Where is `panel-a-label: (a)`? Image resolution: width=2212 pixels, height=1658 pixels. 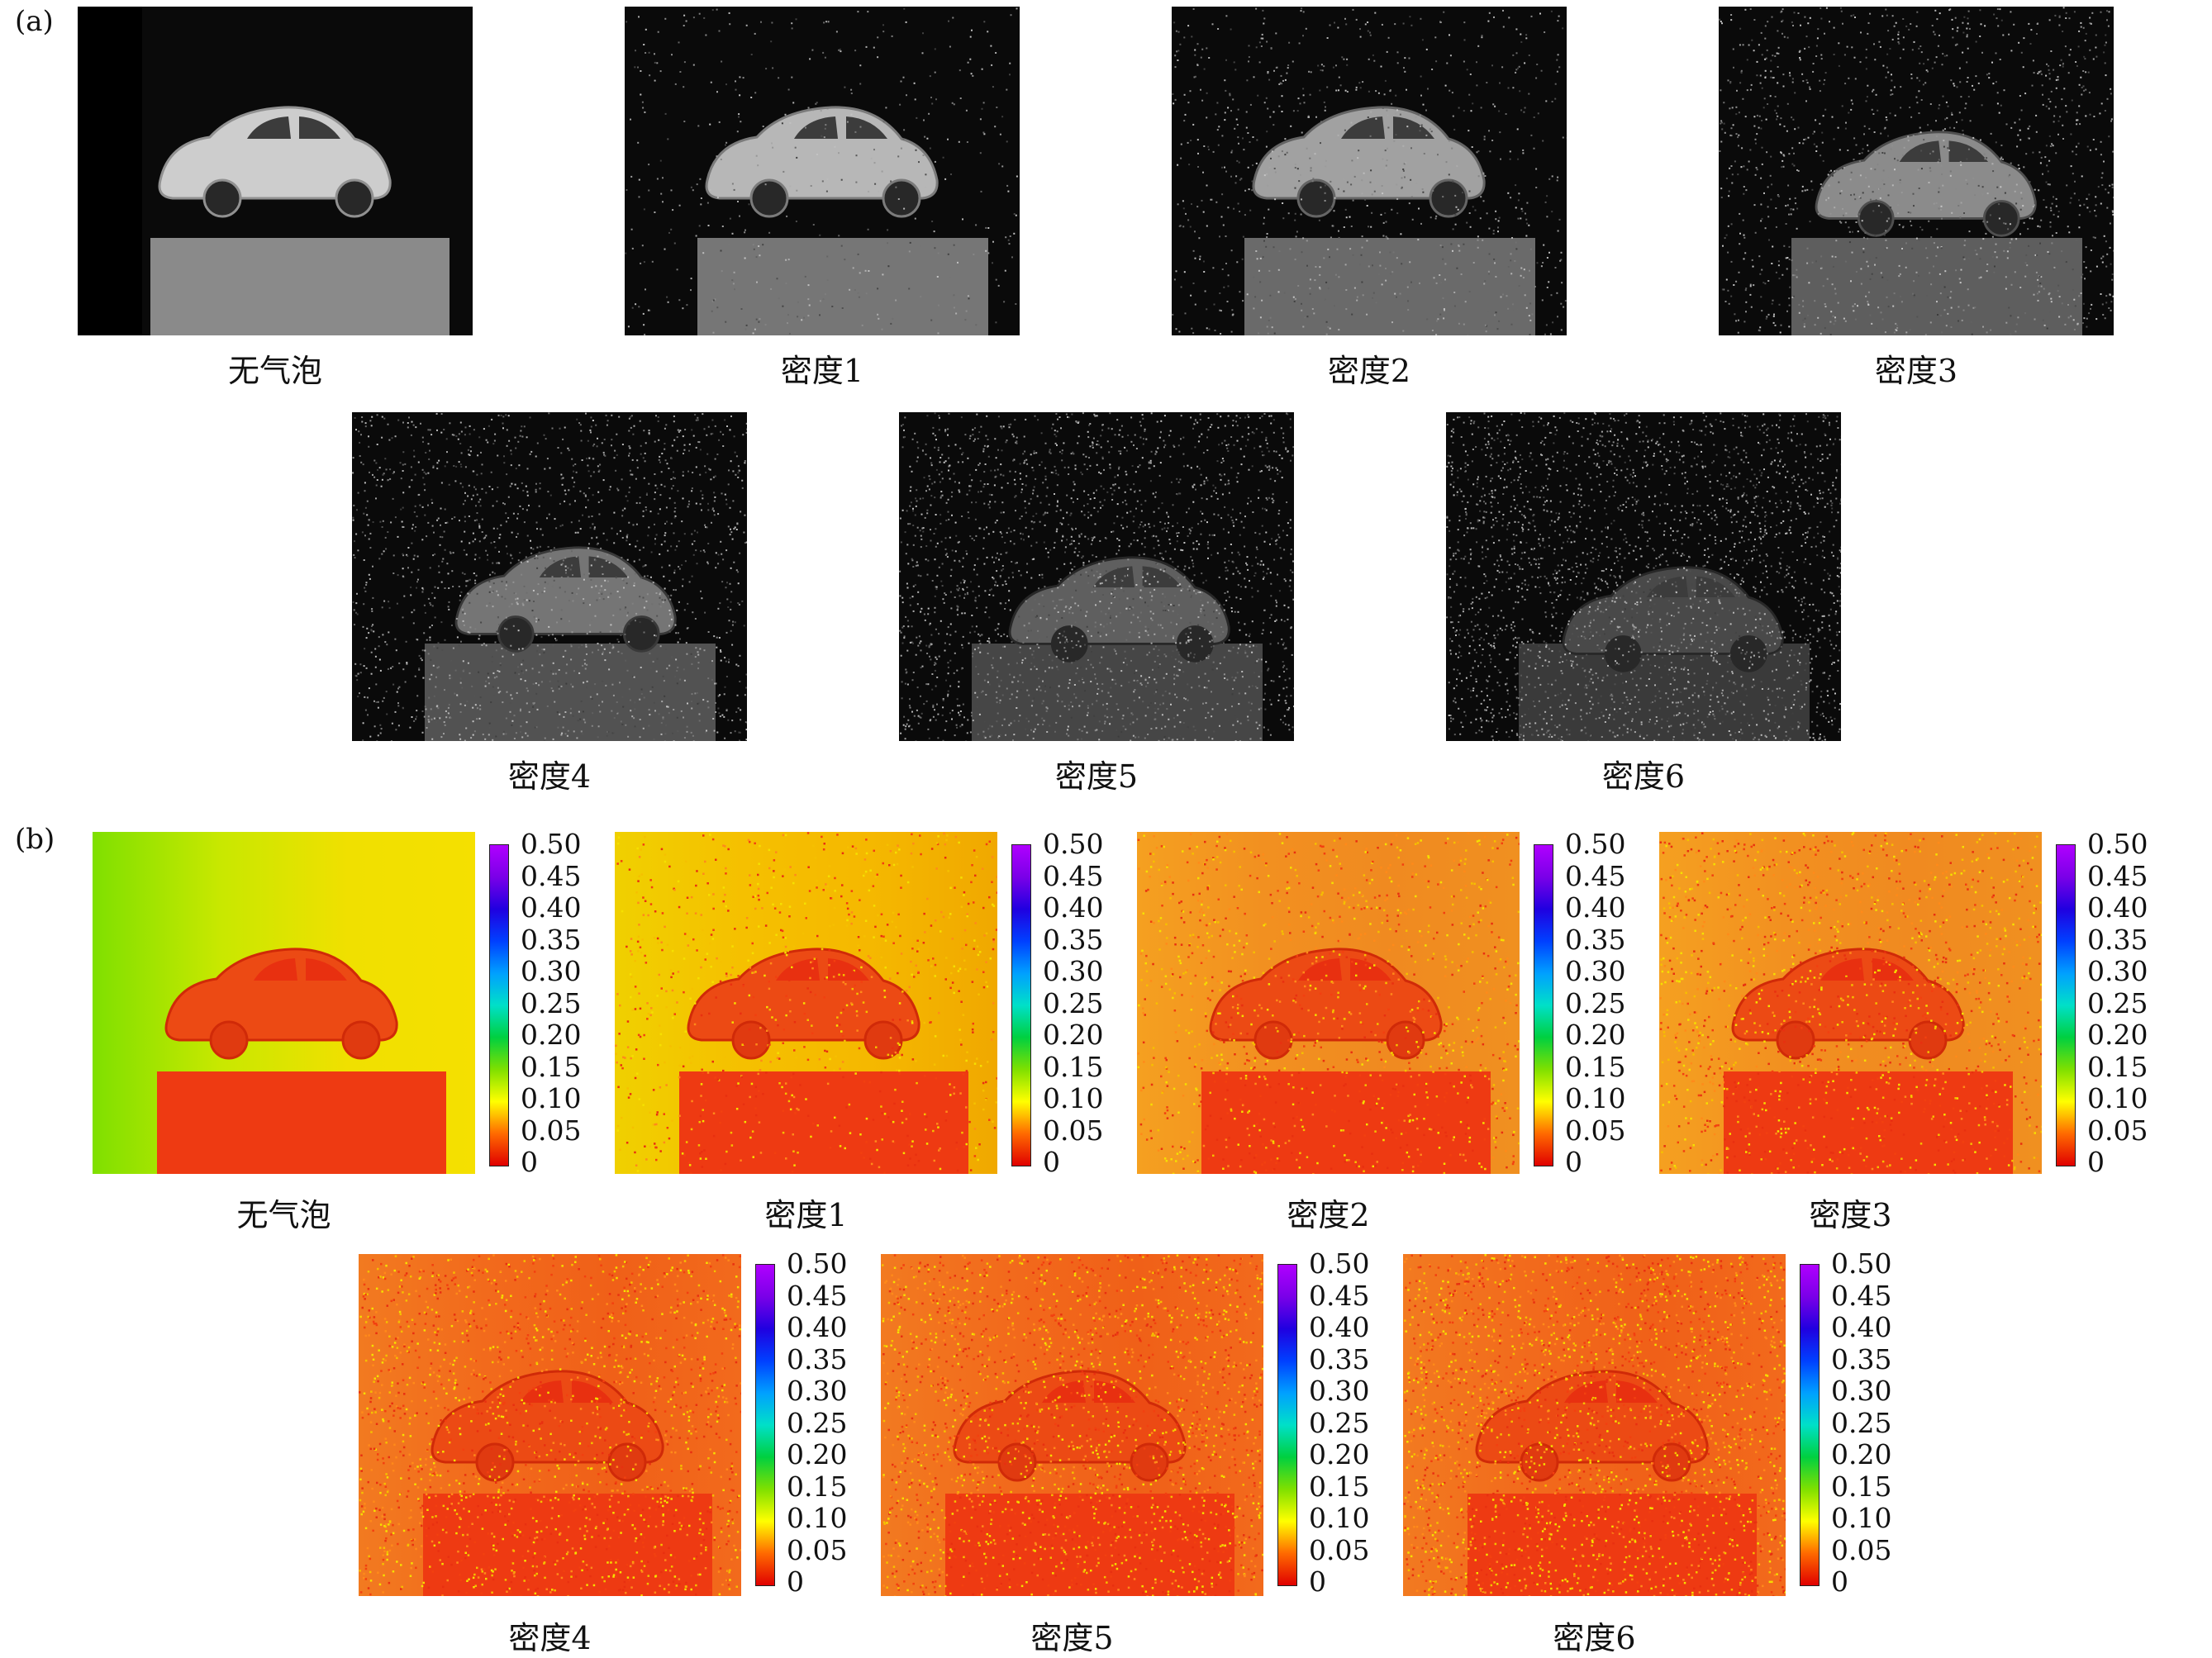 panel-a-label: (a) is located at coordinates (34, 21).